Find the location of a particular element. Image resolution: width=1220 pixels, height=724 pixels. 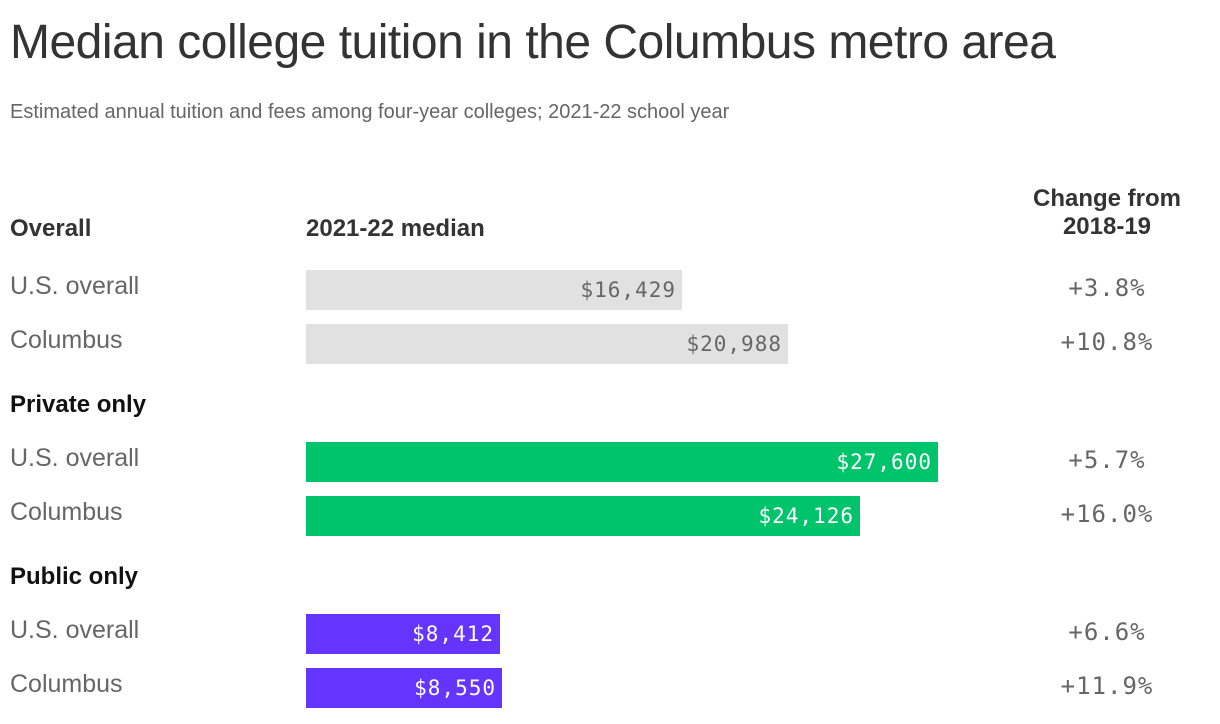

bar-overall-us: $16,429 is located at coordinates (494, 290).